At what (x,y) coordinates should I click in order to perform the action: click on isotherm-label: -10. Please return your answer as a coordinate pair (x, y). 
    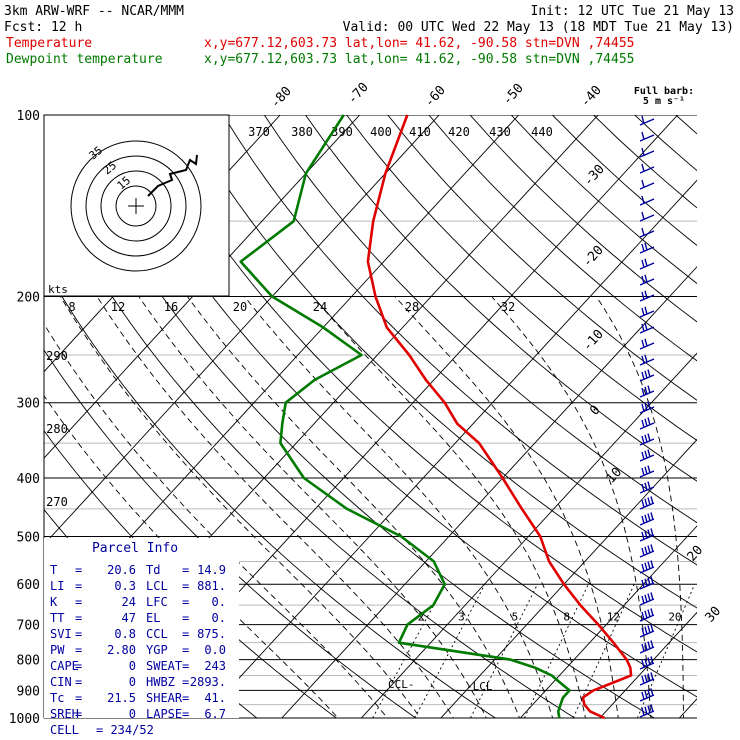
    Looking at the image, I should click on (593, 340).